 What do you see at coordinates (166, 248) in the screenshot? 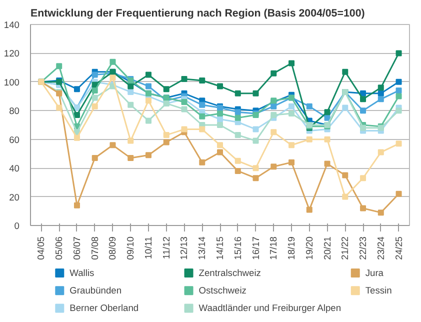
I see `x-tick-label: 11/12` at bounding box center [166, 248].